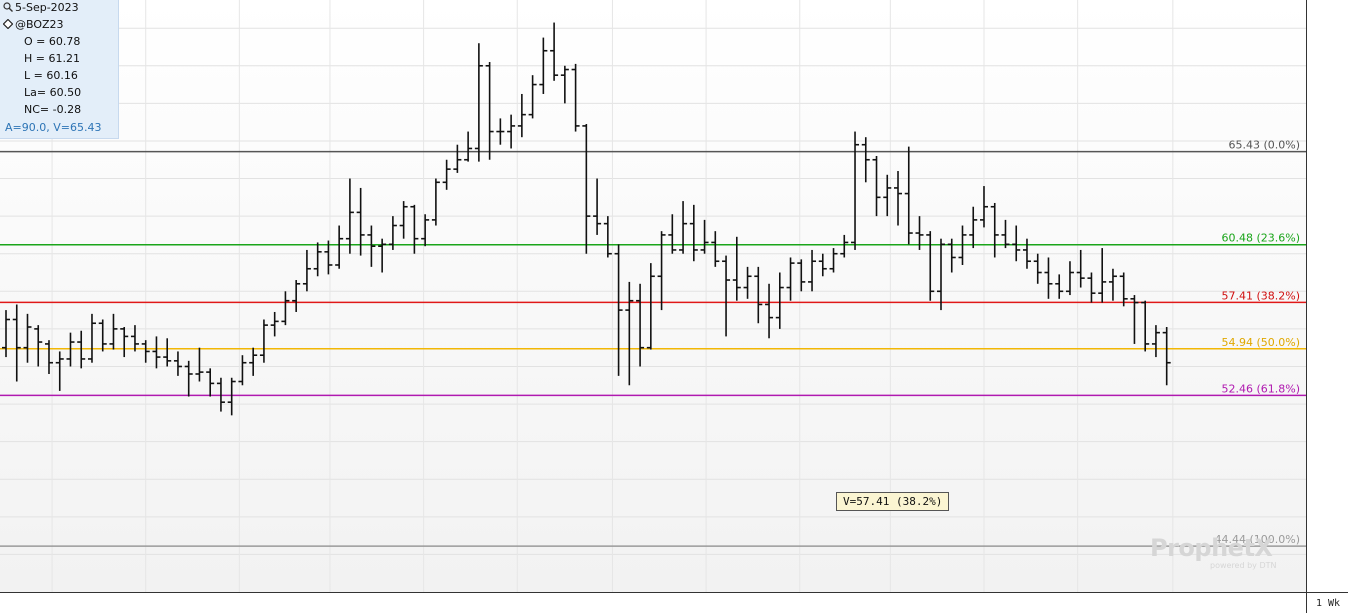 The image size is (1348, 613). I want to click on quote-high: H = 61.21, so click(52, 58).